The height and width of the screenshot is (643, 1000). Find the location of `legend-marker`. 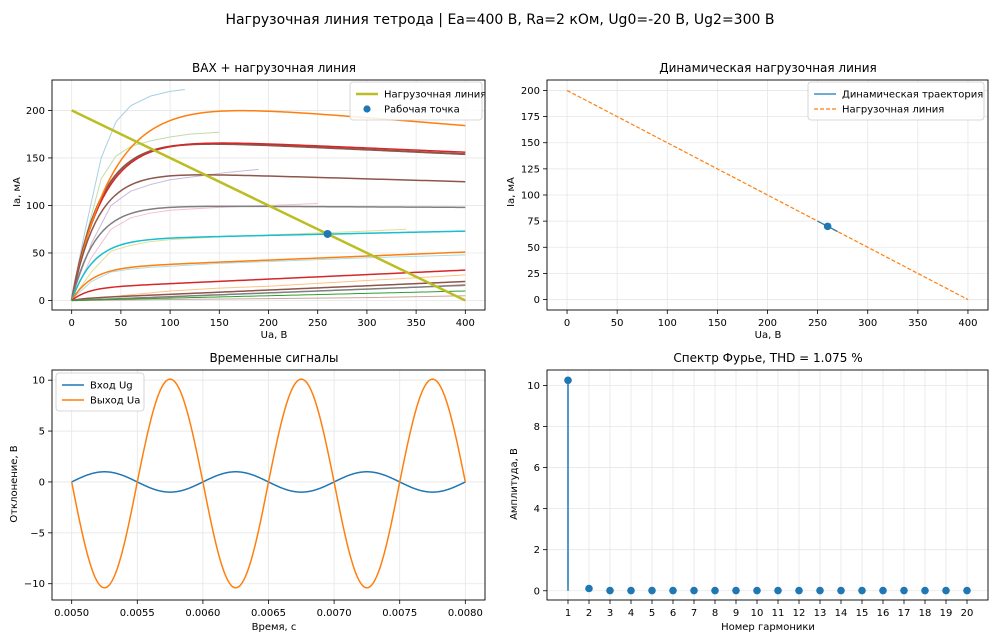

legend-marker is located at coordinates (367, 109).